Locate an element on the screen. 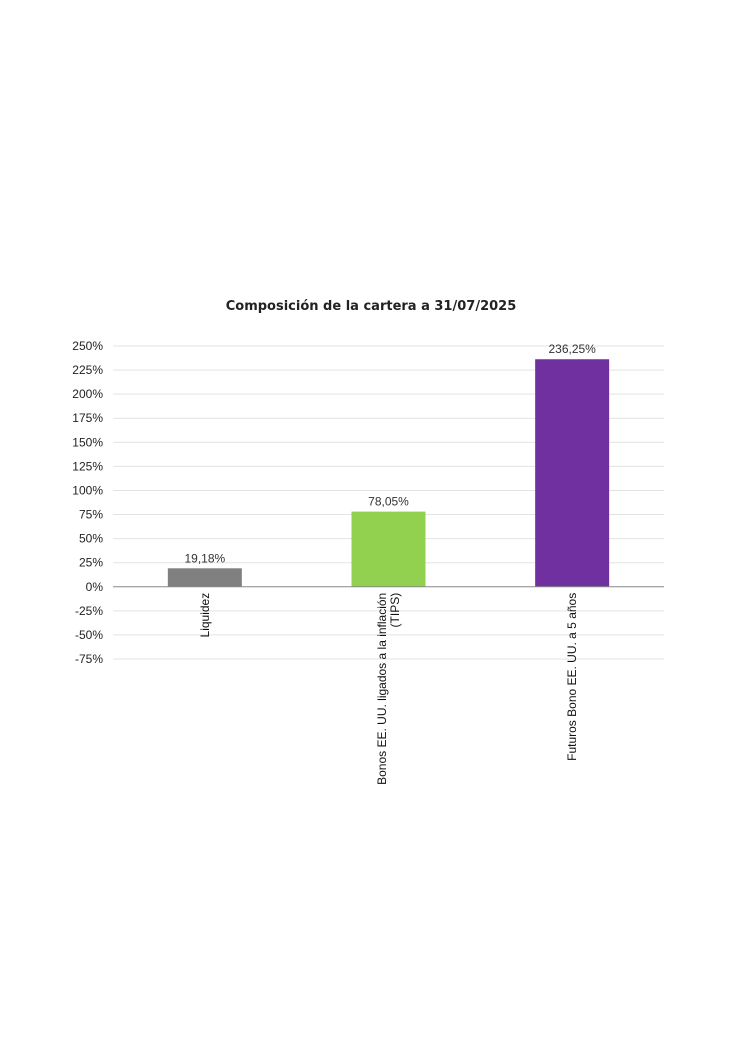  y-tick-label: 25% is located at coordinates (91, 563).